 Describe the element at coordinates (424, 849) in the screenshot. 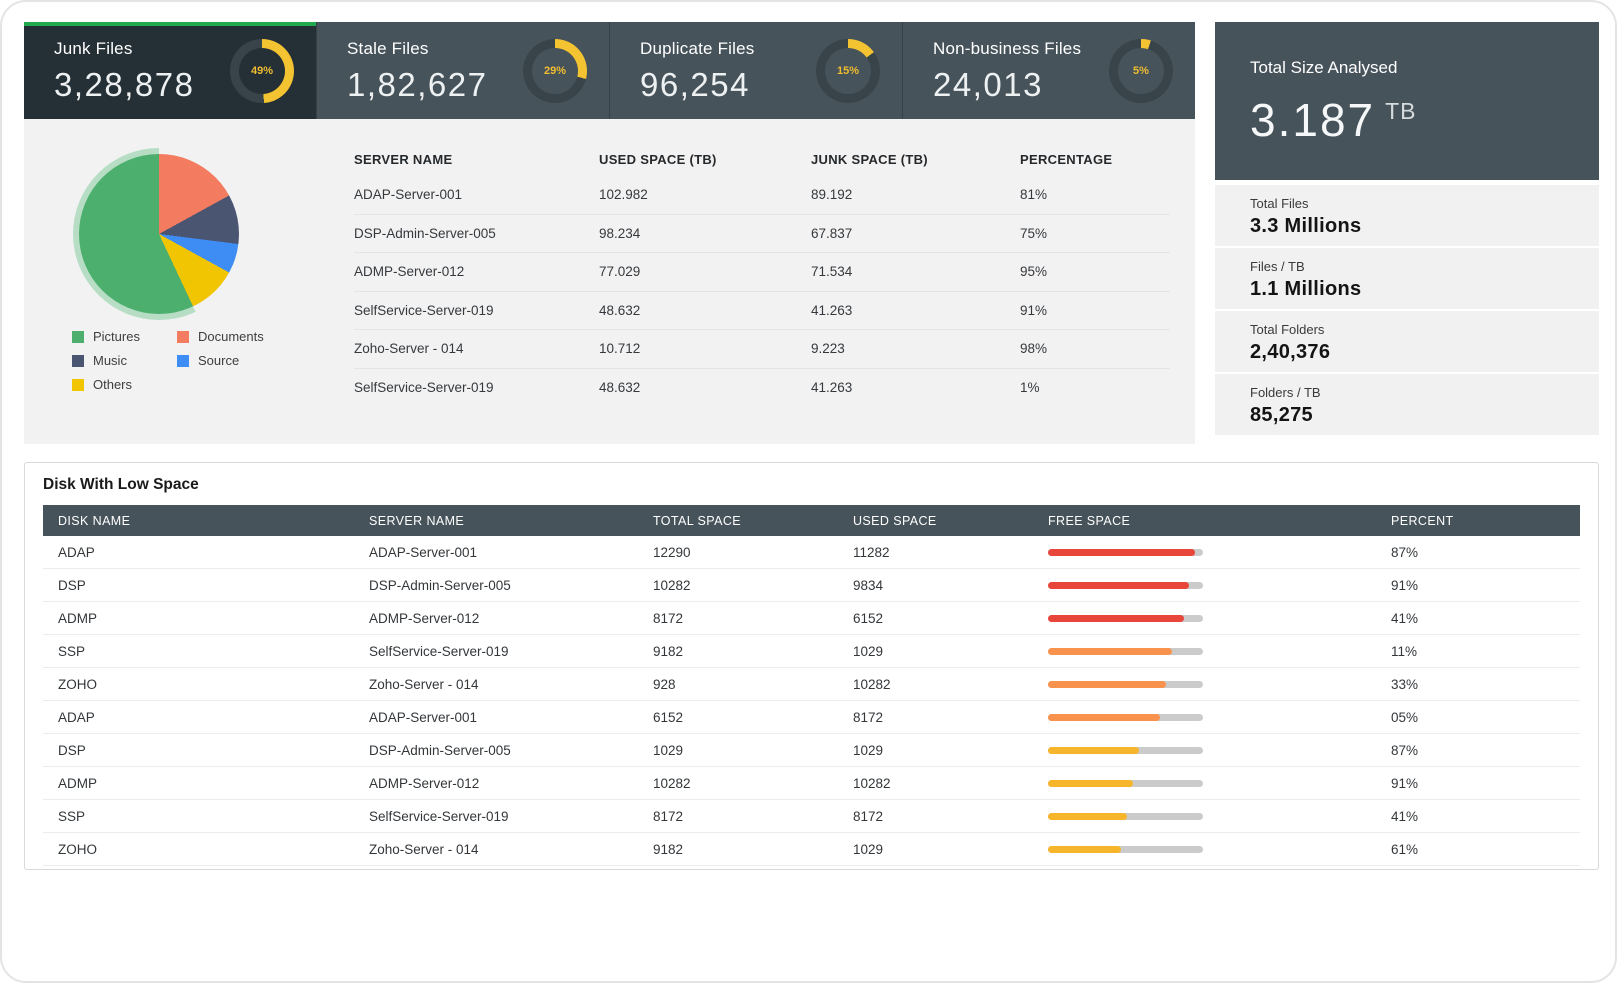

I see `cell-server-name: Zoho-Server - 014` at that location.